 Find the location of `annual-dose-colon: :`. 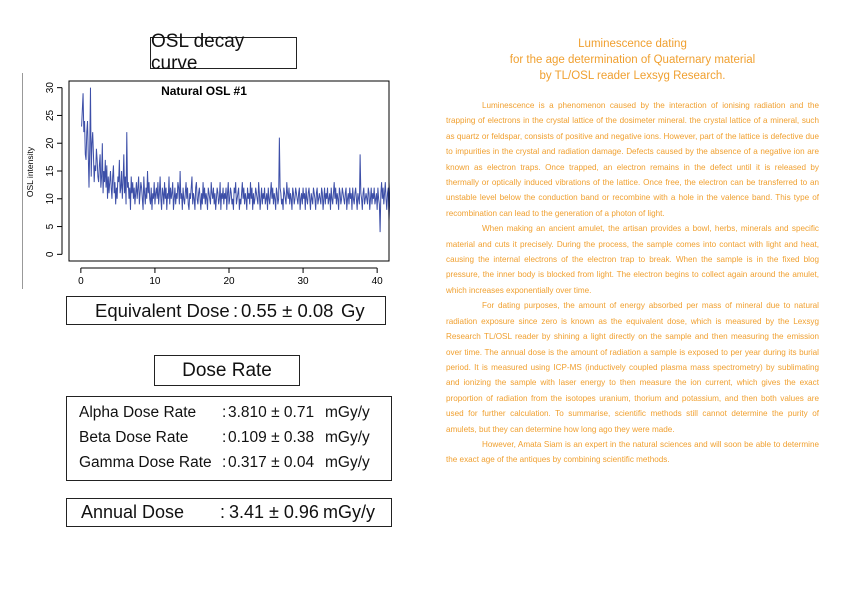

annual-dose-colon: : is located at coordinates (223, 512).